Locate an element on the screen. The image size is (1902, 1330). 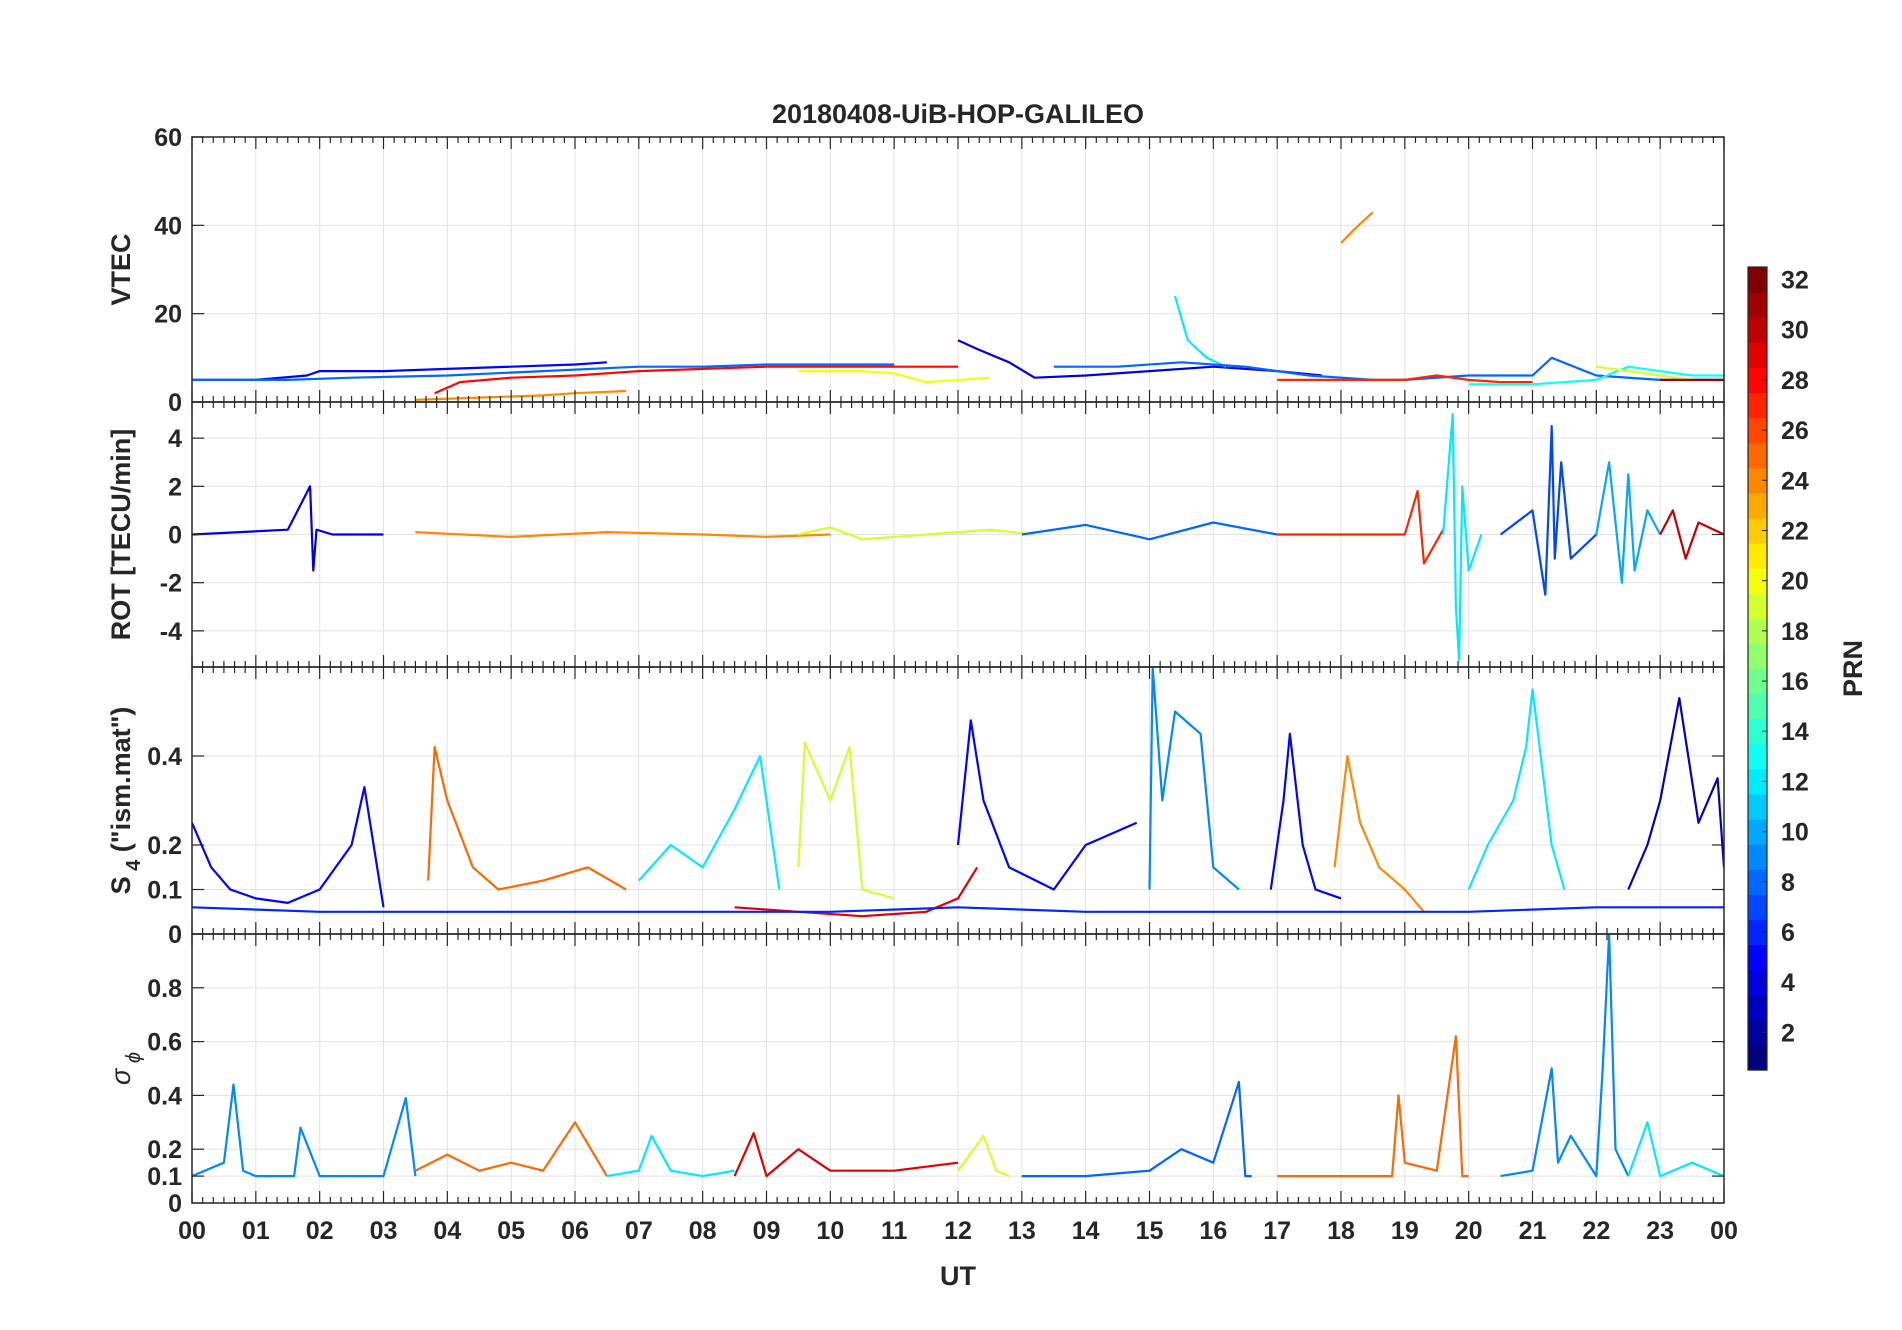
x-tick-label: 19 is located at coordinates (1405, 1231).